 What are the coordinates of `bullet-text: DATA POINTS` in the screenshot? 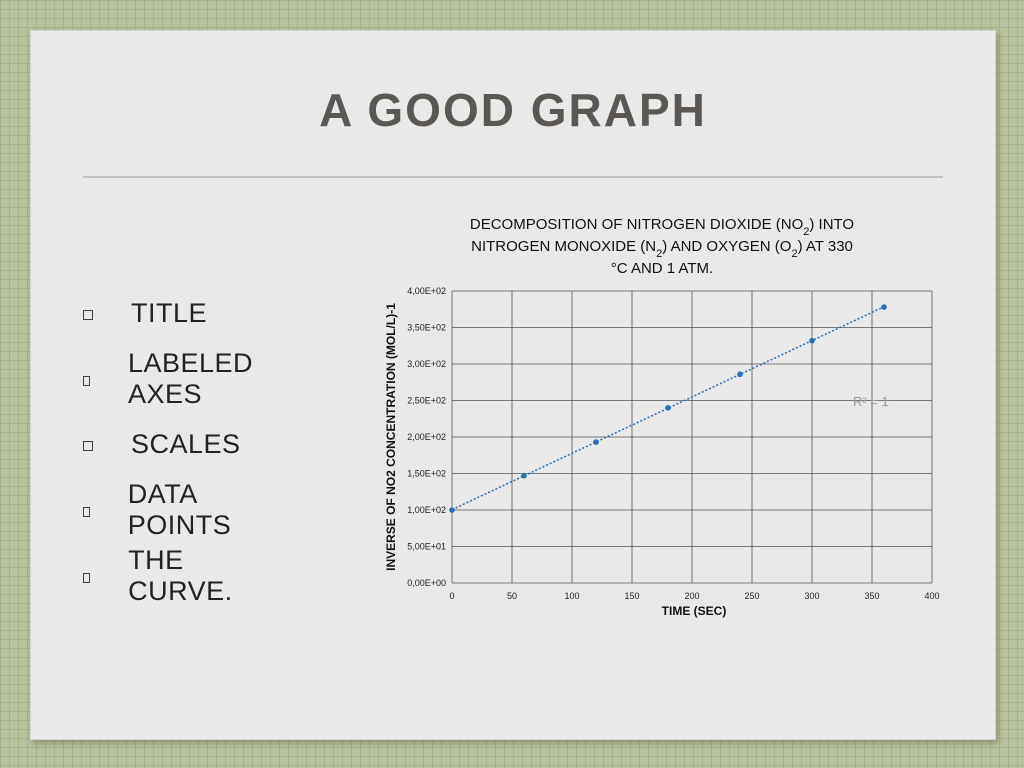 It's located at (179, 509).